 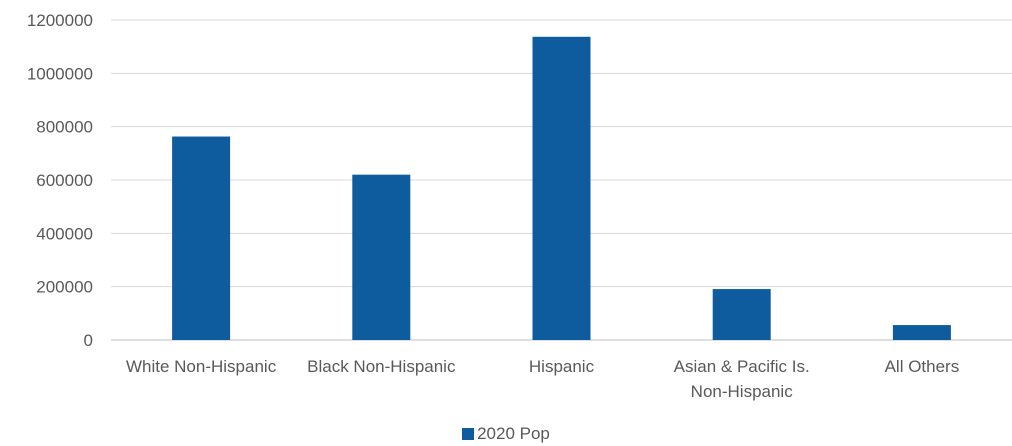 I want to click on x-tick-label: Non-Hispanic, so click(x=742, y=391).